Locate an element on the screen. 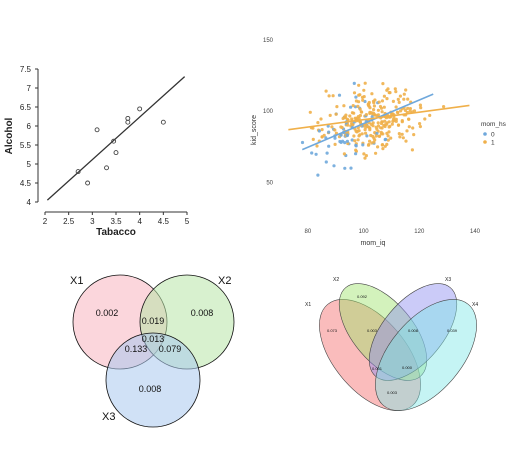  y-axis: 4 4.5 5 5.5 6 6.5 7 7.5 is located at coordinates (29, 136).